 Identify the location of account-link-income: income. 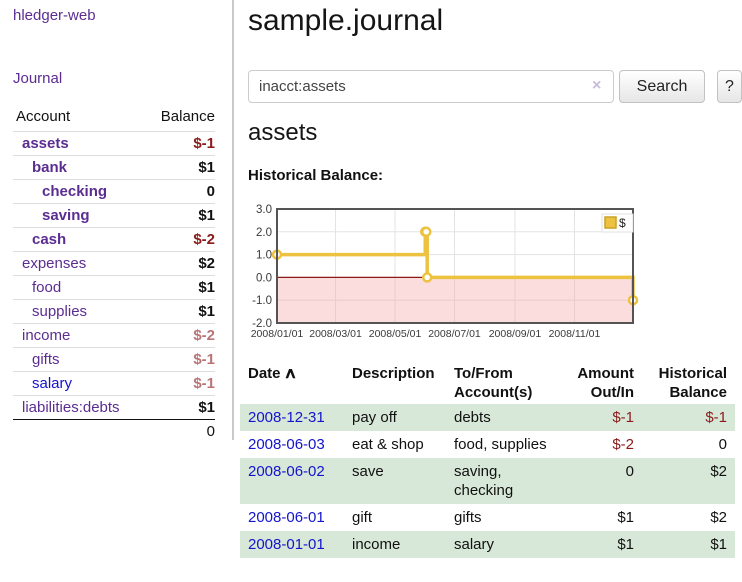
(46, 335).